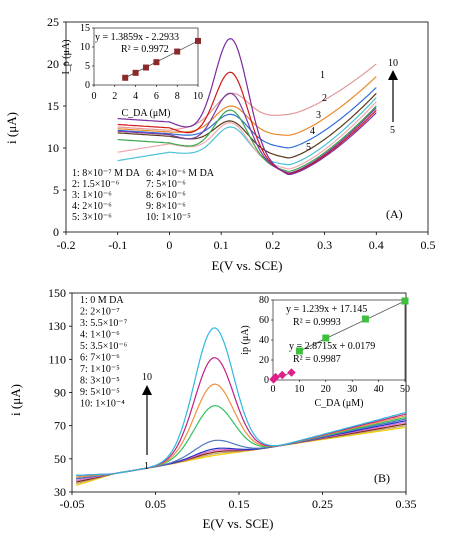 The width and height of the screenshot is (469, 556). What do you see at coordinates (100, 392) in the screenshot?
I see `panel-b-legend-entry: 9: 5×10⁻⁵` at bounding box center [100, 392].